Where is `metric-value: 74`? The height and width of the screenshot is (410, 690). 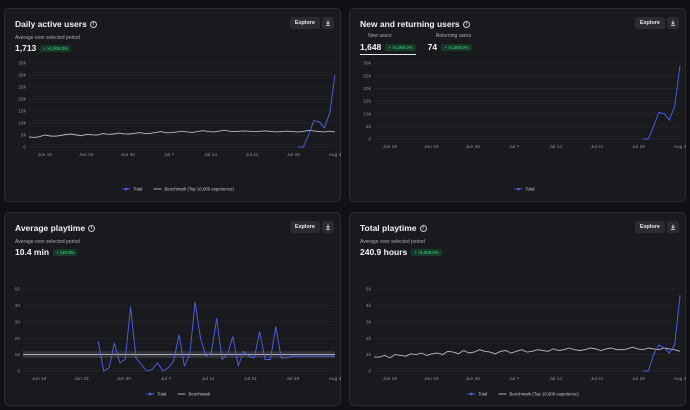
metric-value: 74 is located at coordinates (432, 47).